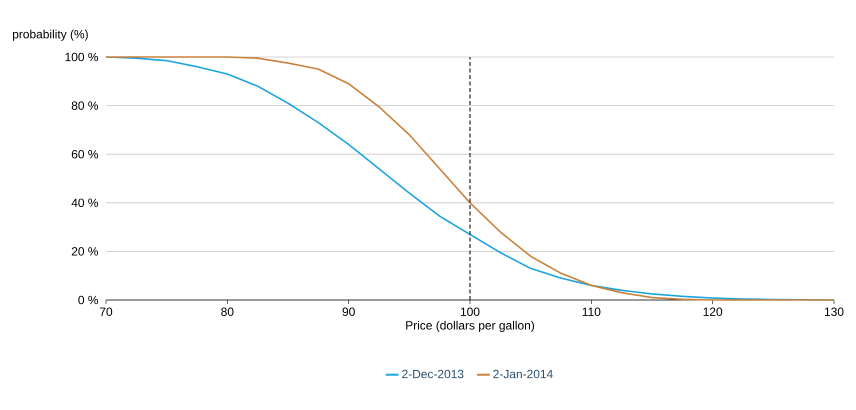 The width and height of the screenshot is (856, 410). I want to click on x-axis-title: Price (dollars per gallon), so click(470, 326).